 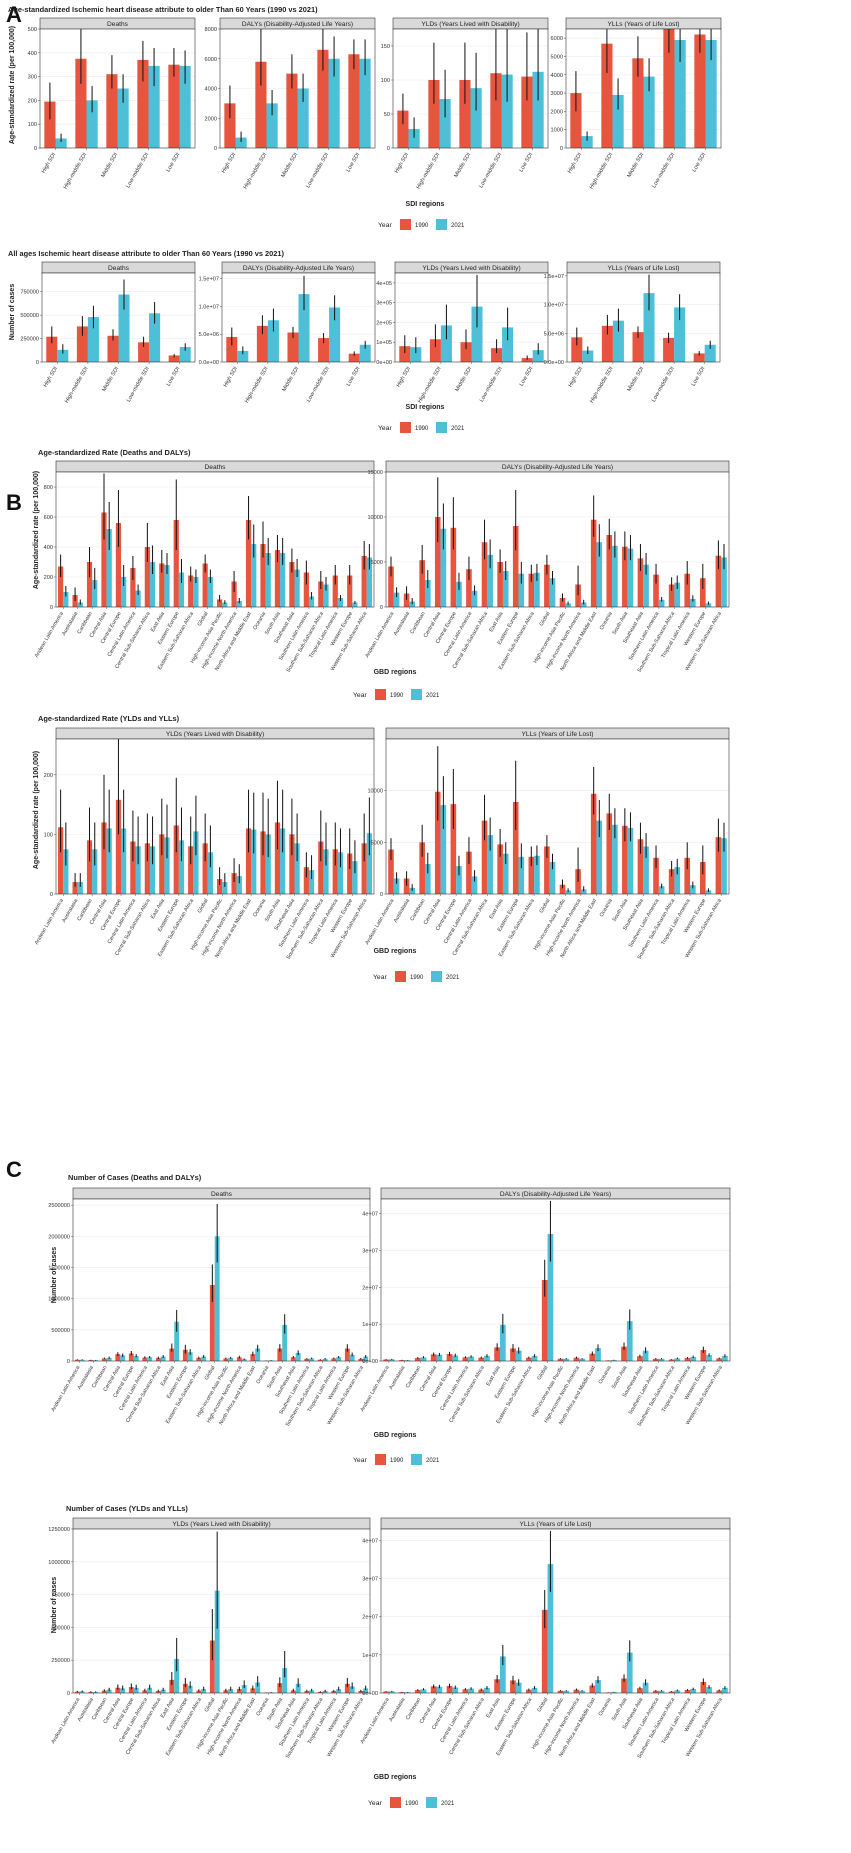 What do you see at coordinates (14, 502) in the screenshot?
I see `panel-letter-b: B` at bounding box center [14, 502].